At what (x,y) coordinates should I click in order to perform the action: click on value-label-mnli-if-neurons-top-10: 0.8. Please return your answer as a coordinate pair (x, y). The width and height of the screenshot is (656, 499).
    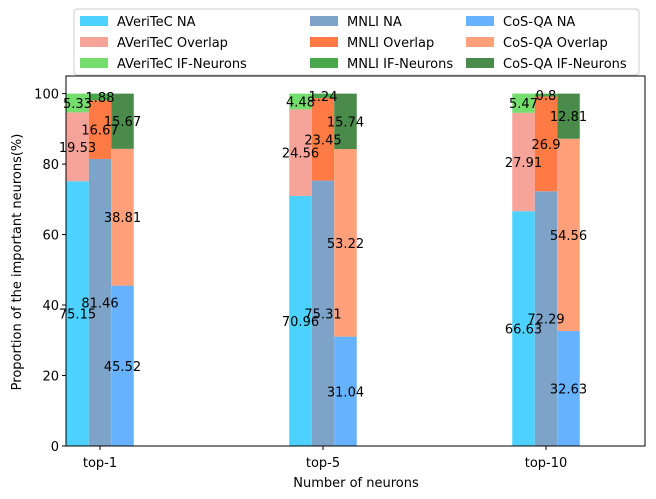
    Looking at the image, I should click on (546, 96).